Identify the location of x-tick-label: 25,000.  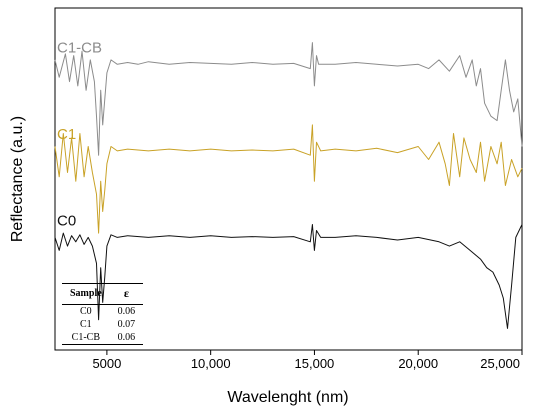
(500, 363).